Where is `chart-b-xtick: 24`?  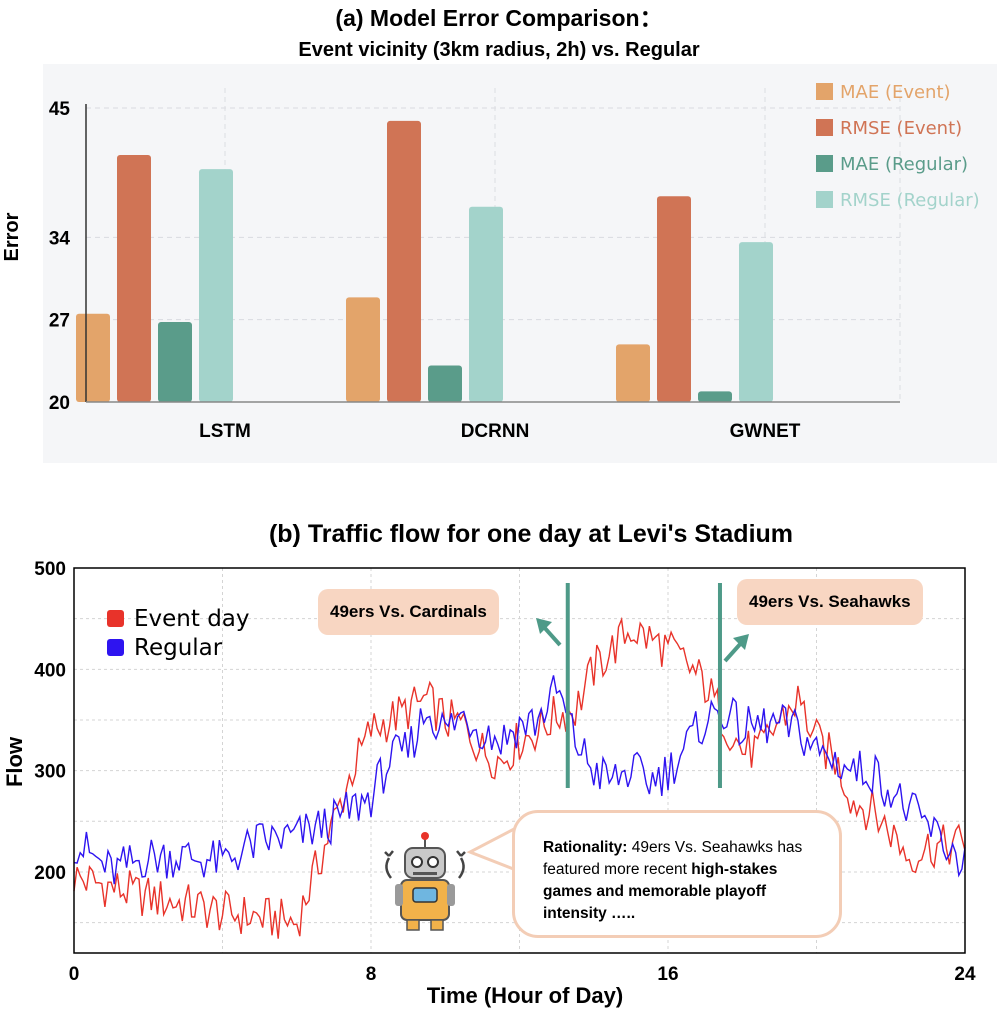 chart-b-xtick: 24 is located at coordinates (965, 974).